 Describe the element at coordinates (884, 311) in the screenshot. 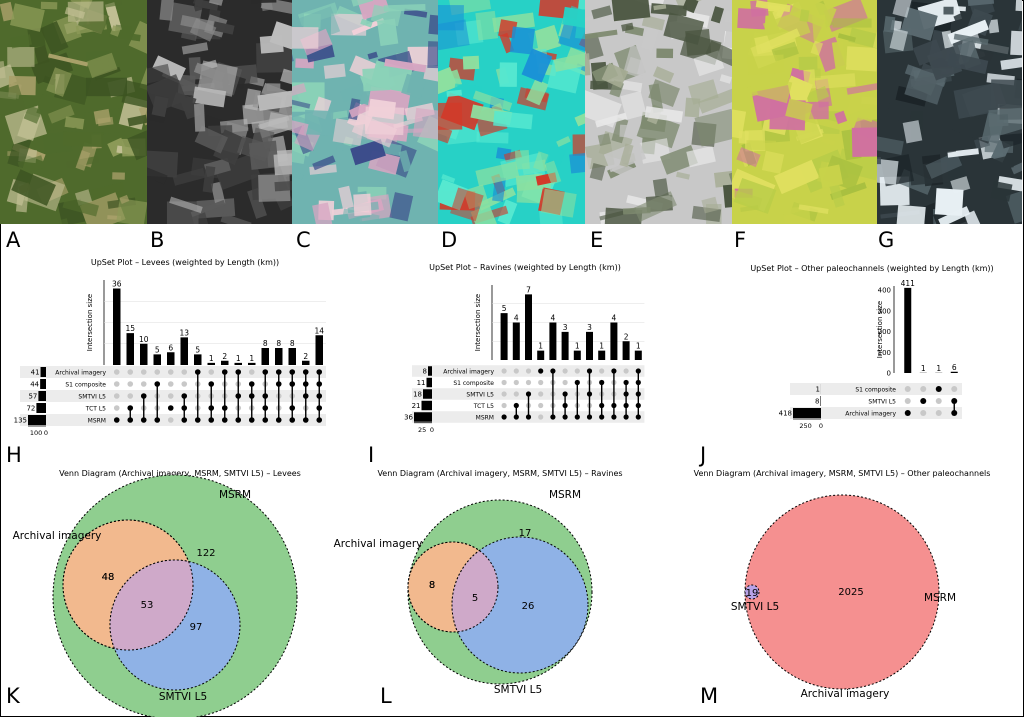

I see `upset-other-ytick-3: 300` at that location.